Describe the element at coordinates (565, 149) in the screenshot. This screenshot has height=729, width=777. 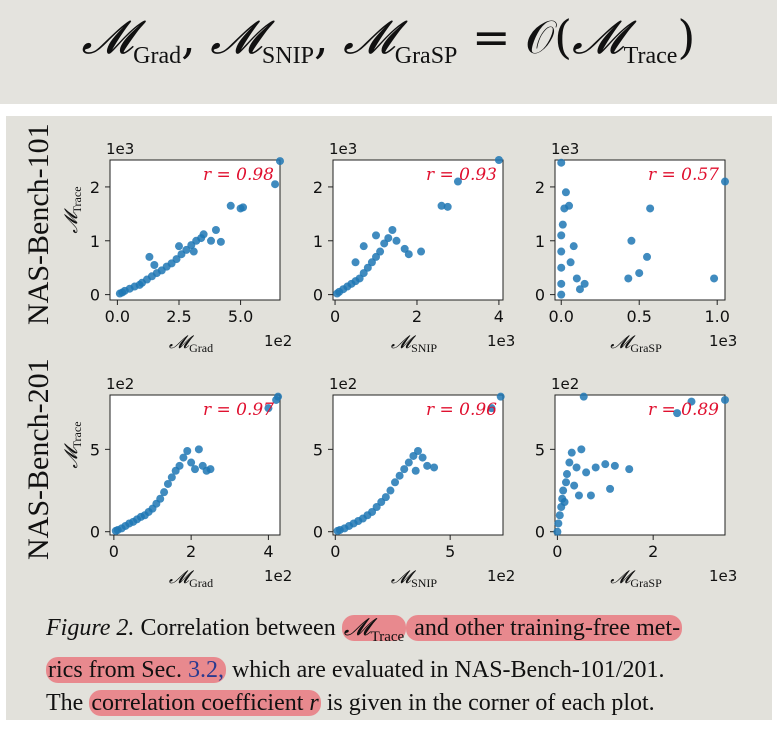
I see `y-multiplier: 1e3` at that location.